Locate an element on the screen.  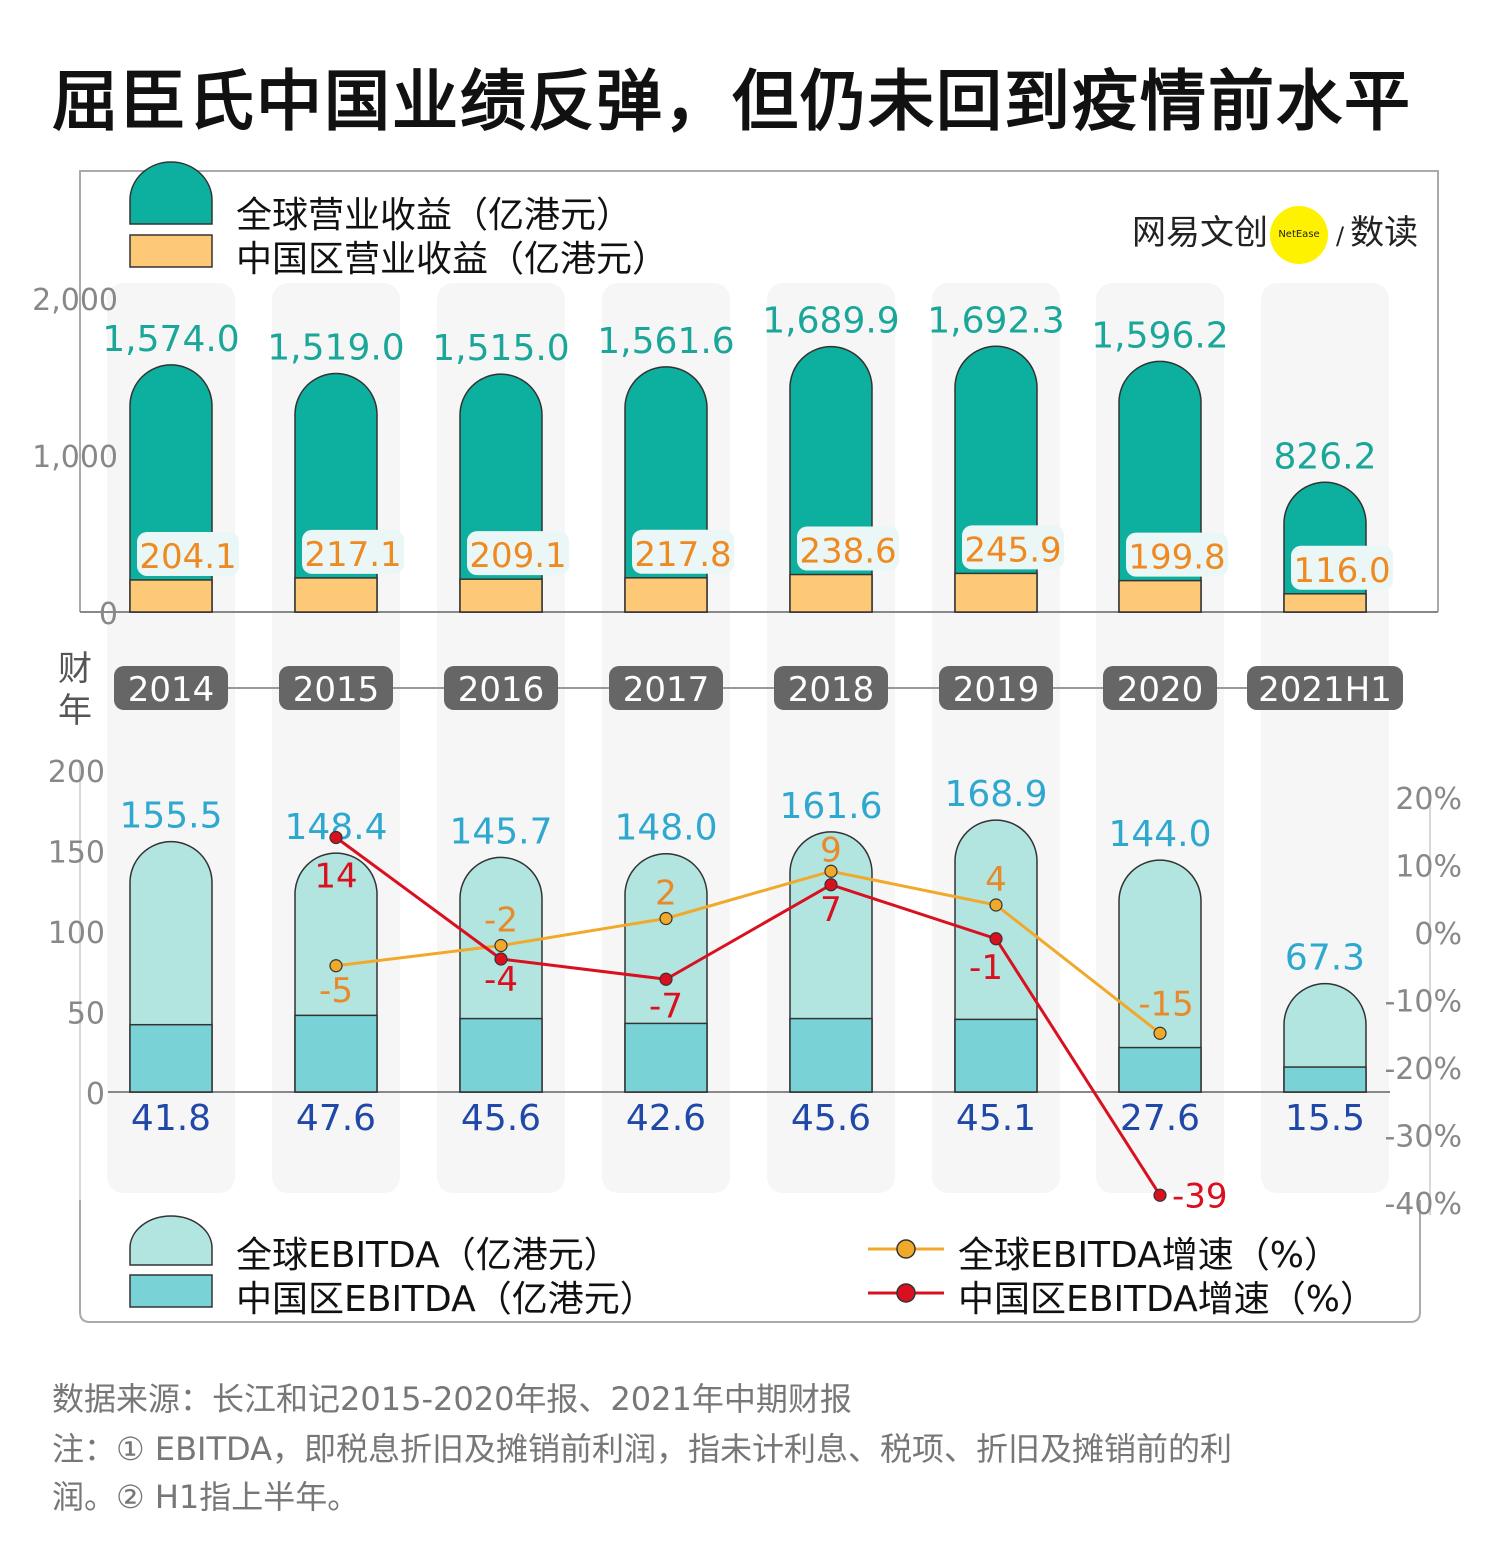
china-growth-label: 7 is located at coordinates (831, 910).